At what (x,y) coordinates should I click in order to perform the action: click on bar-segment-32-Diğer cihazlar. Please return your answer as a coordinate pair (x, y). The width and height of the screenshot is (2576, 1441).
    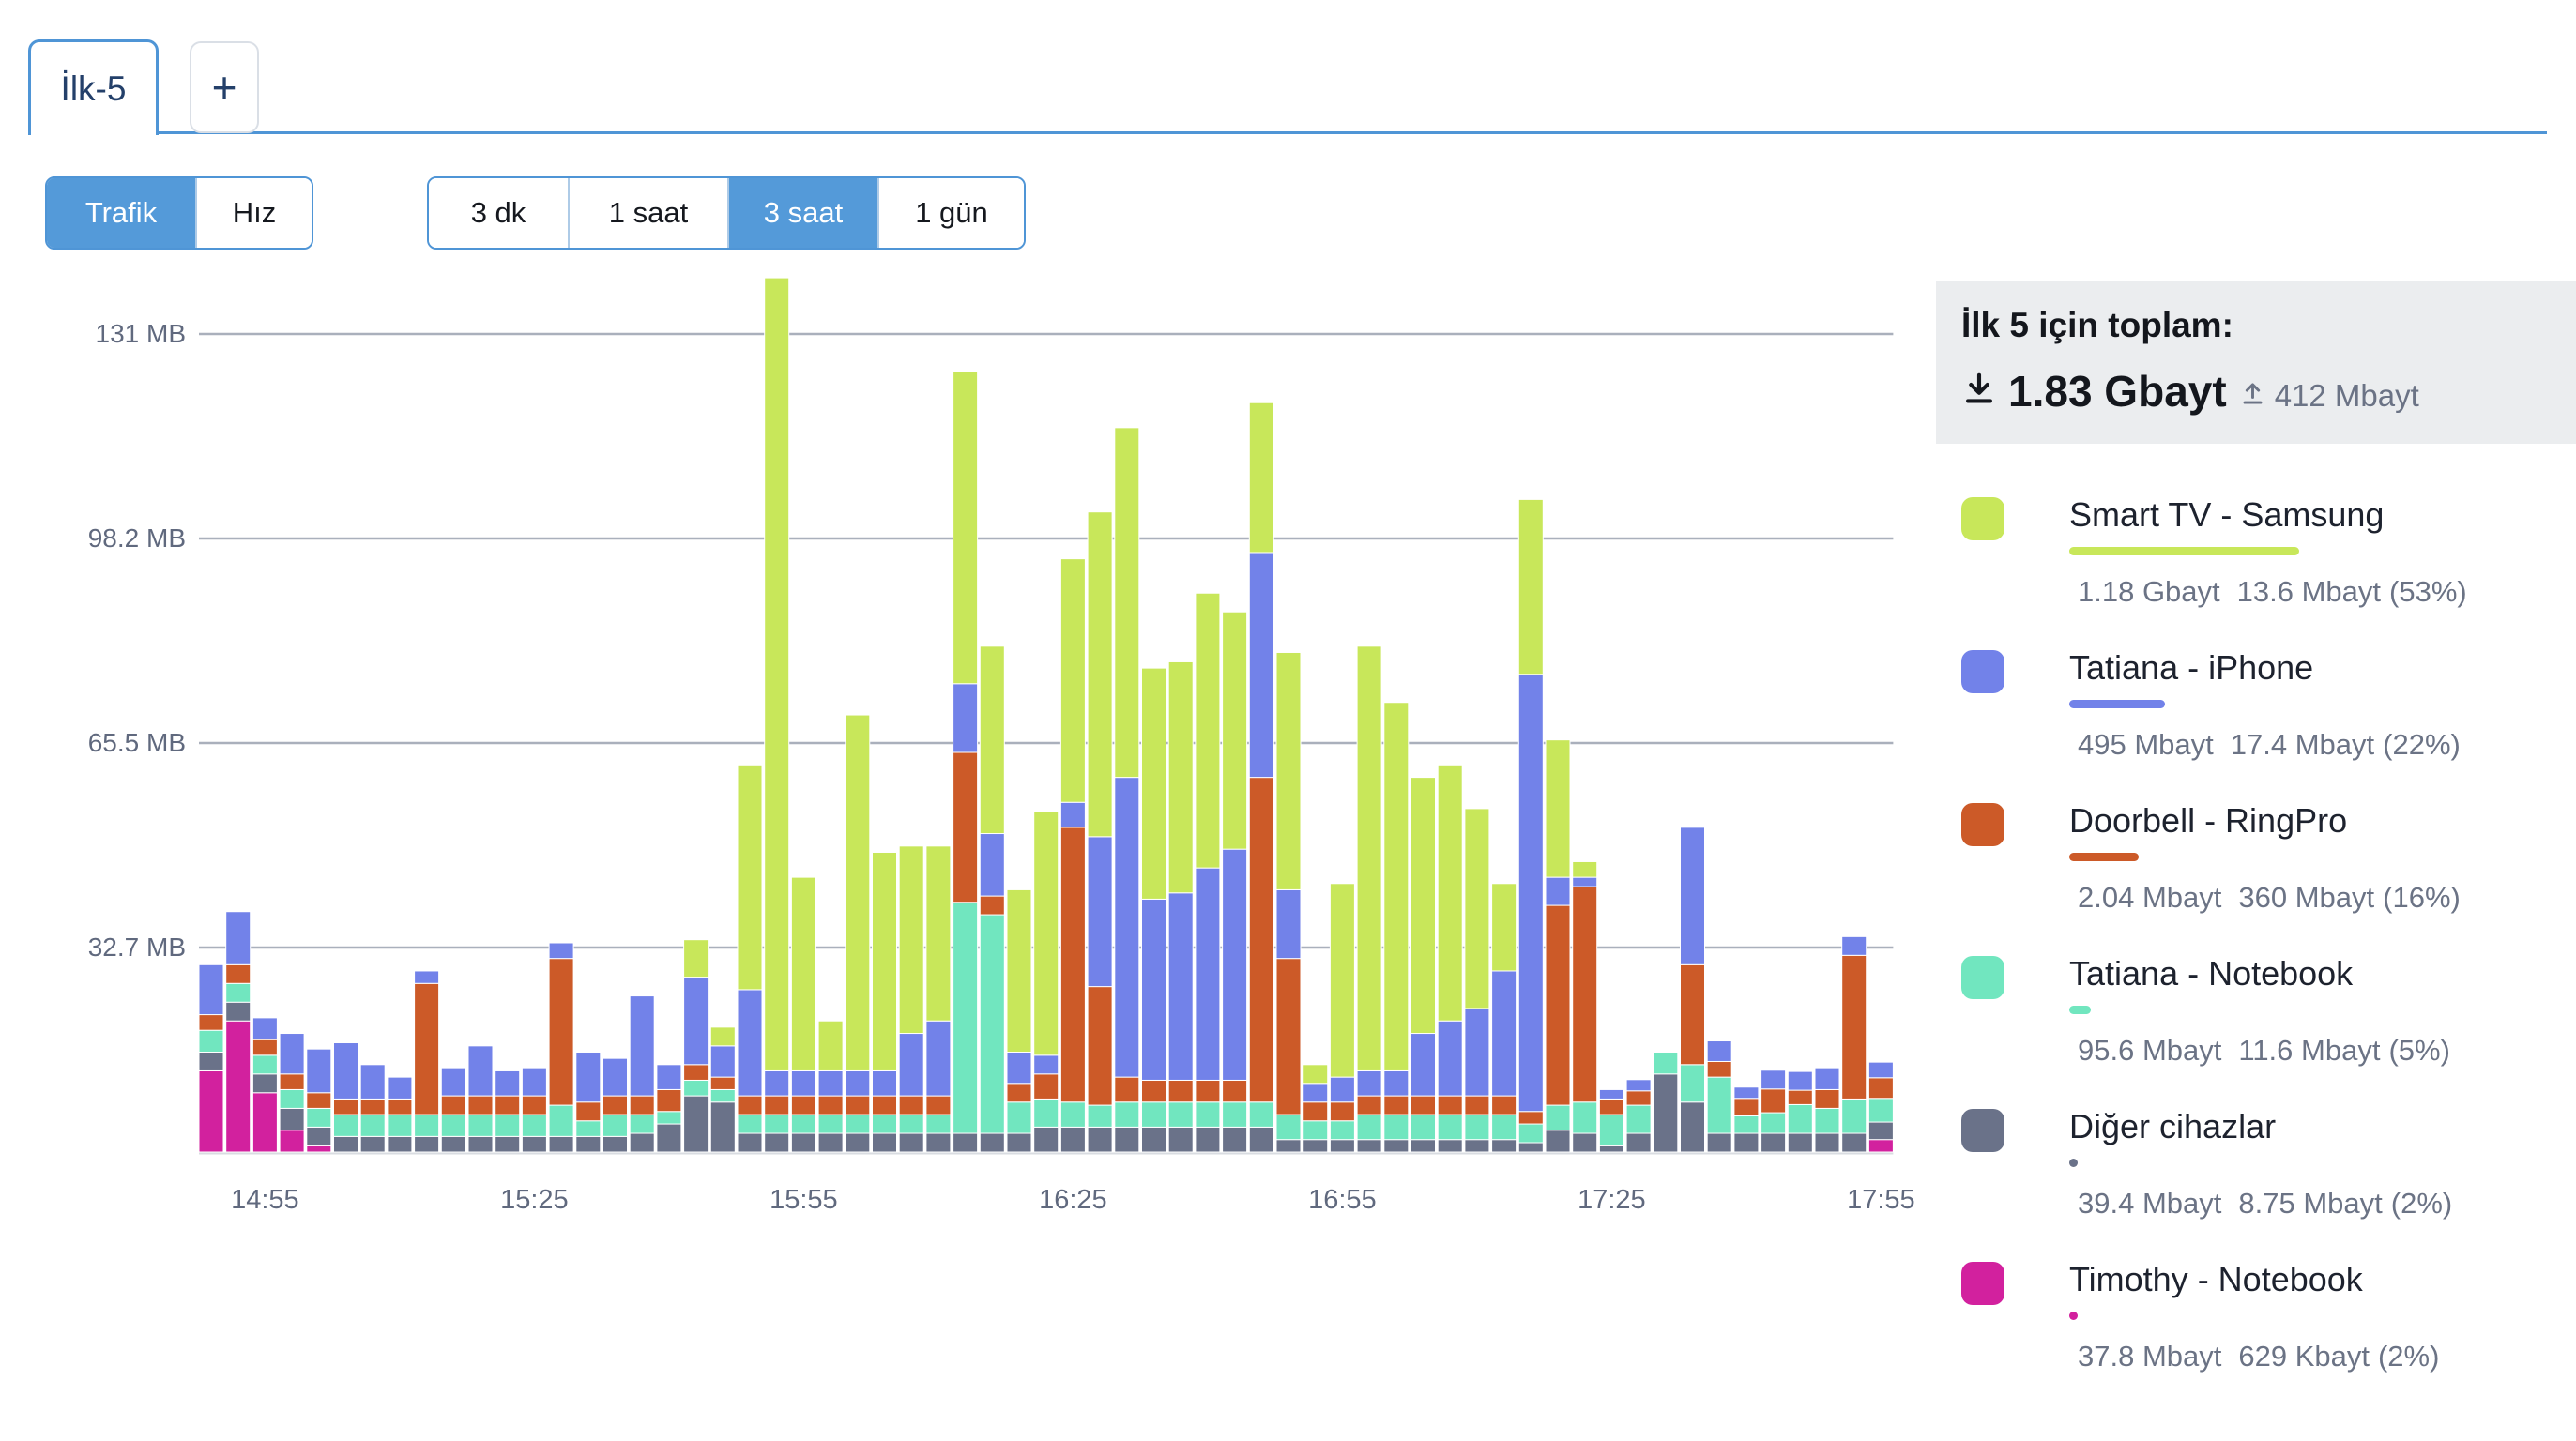
    Looking at the image, I should click on (1072, 1139).